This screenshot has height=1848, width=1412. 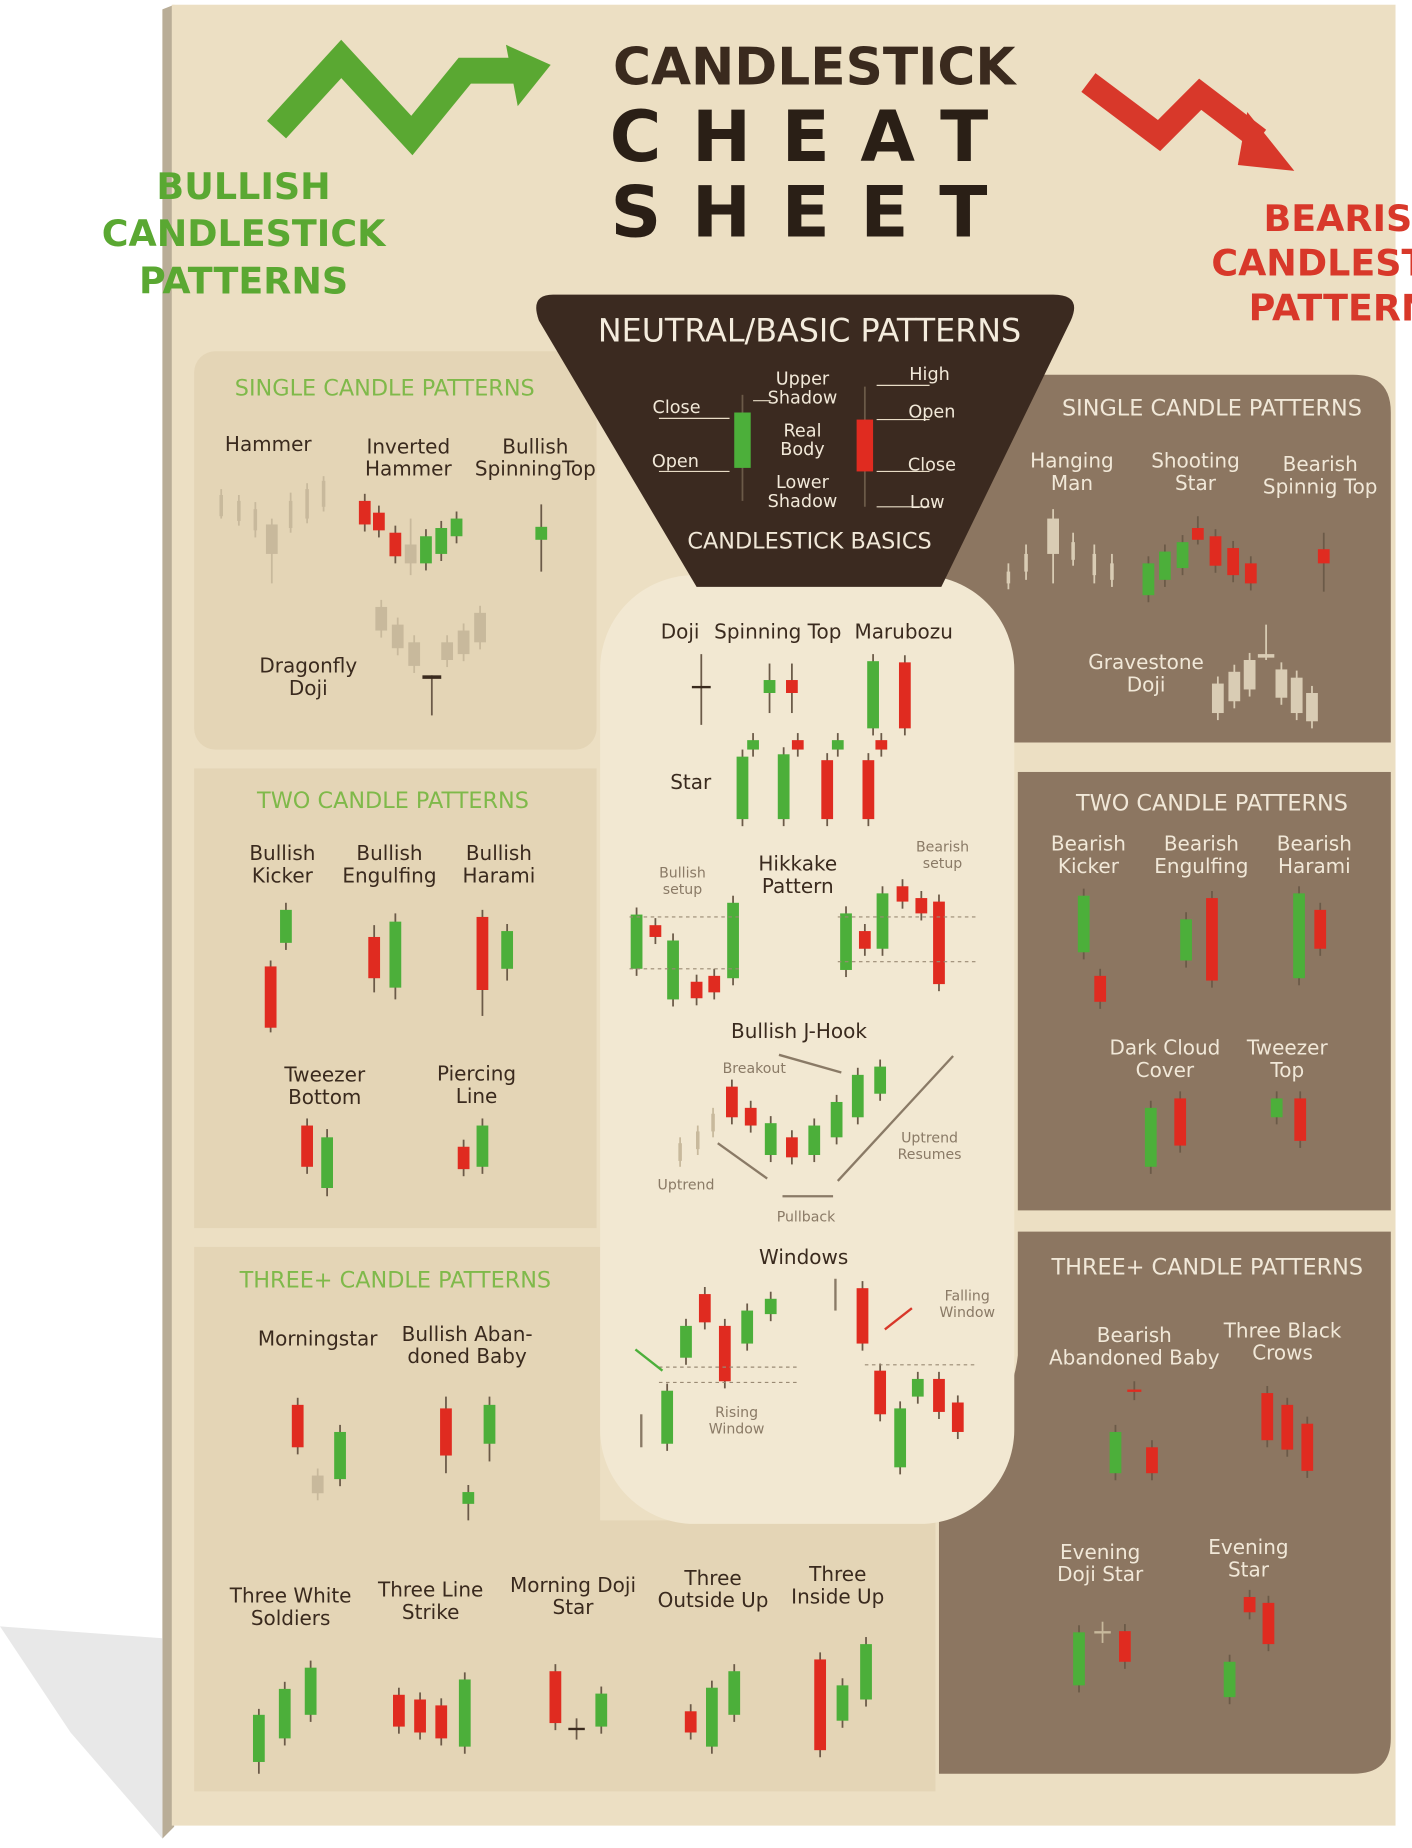 What do you see at coordinates (1204, 991) in the screenshot?
I see `panel-bear-two` at bounding box center [1204, 991].